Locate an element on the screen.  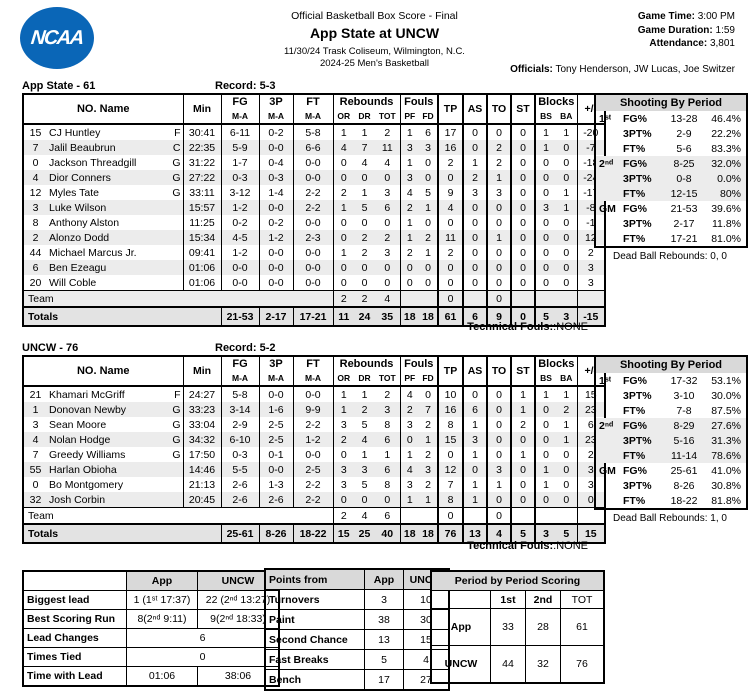
col-as: AS is located at coordinates (475, 109).